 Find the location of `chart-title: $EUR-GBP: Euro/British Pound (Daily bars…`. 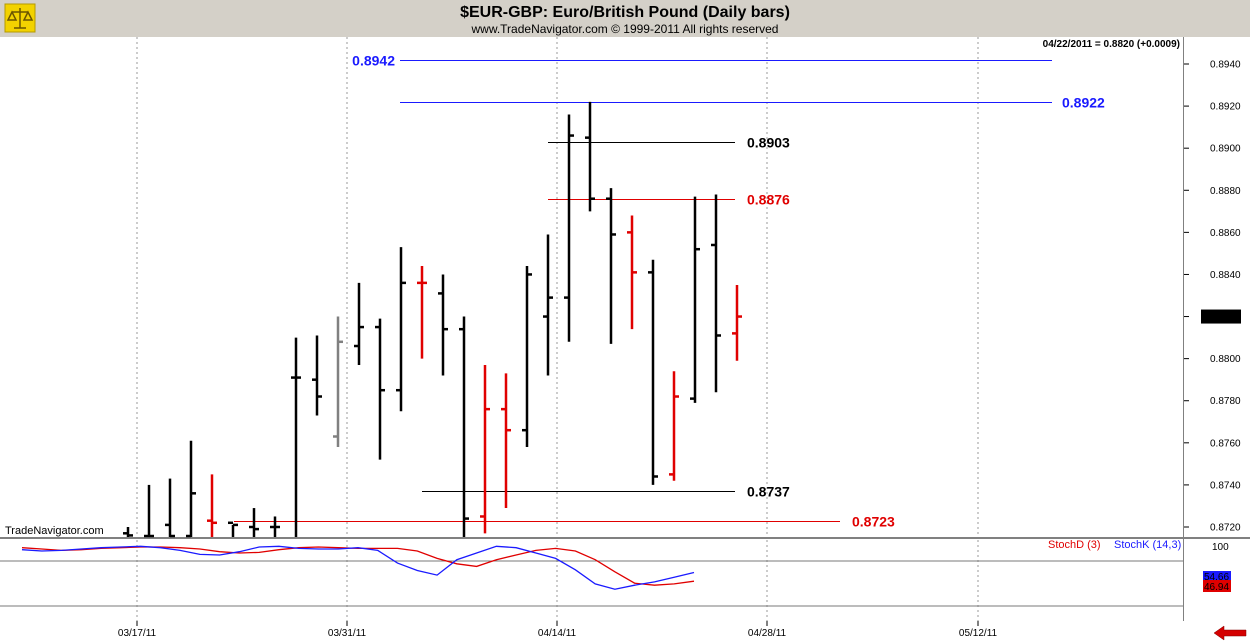

chart-title: $EUR-GBP: Euro/British Pound (Daily bars… is located at coordinates (625, 12).